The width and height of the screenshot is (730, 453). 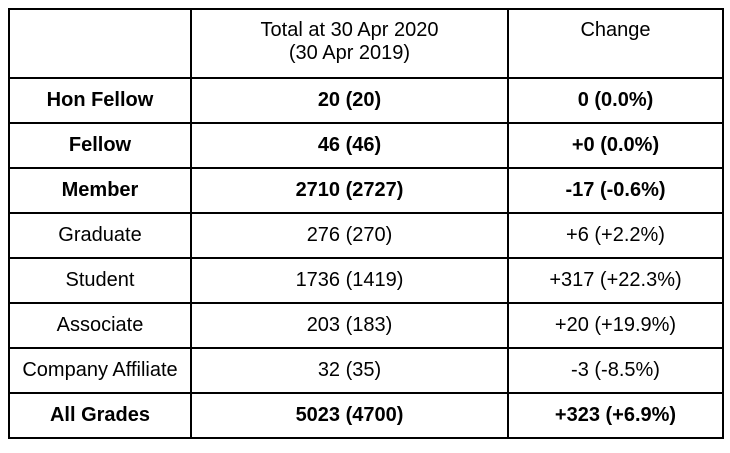 I want to click on table-row-all-grades: All Grades 5023 (4700) +323 (+6.9%), so click(x=366, y=415).